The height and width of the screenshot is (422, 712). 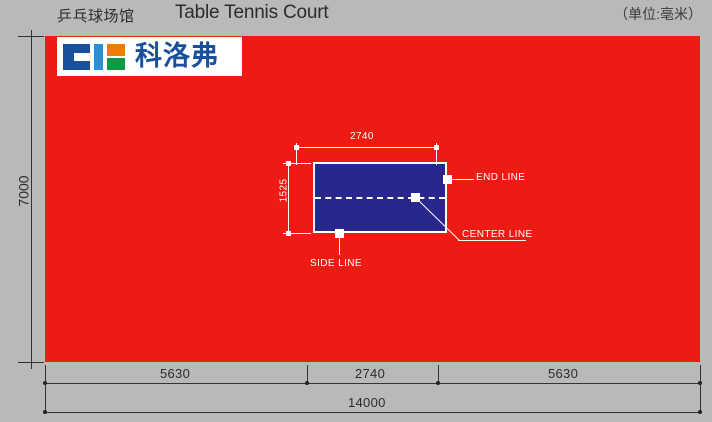 What do you see at coordinates (96, 16) in the screenshot?
I see `page-title-chinese: 乒乓球场馆` at bounding box center [96, 16].